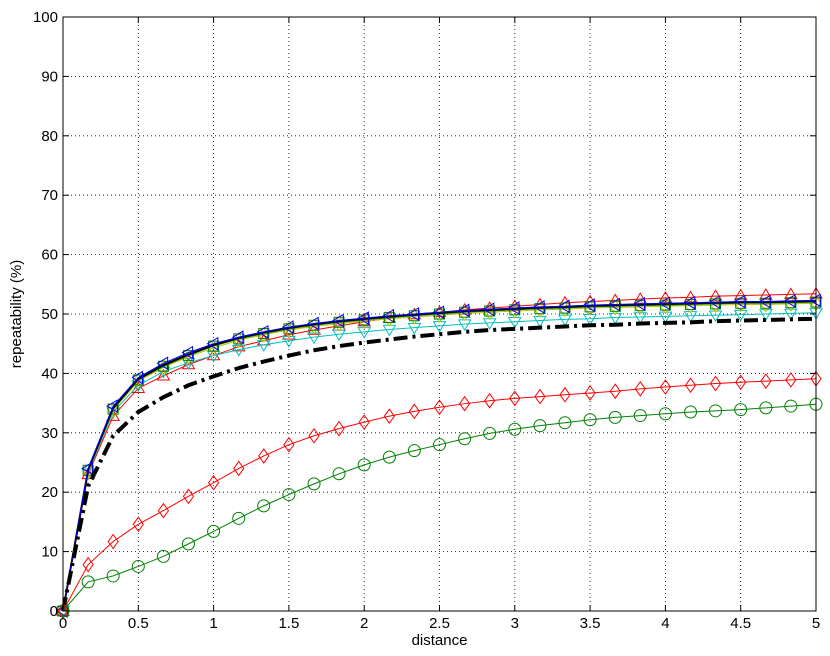 The height and width of the screenshot is (656, 830). What do you see at coordinates (439, 623) in the screenshot?
I see `x-tick-label: 2.5` at bounding box center [439, 623].